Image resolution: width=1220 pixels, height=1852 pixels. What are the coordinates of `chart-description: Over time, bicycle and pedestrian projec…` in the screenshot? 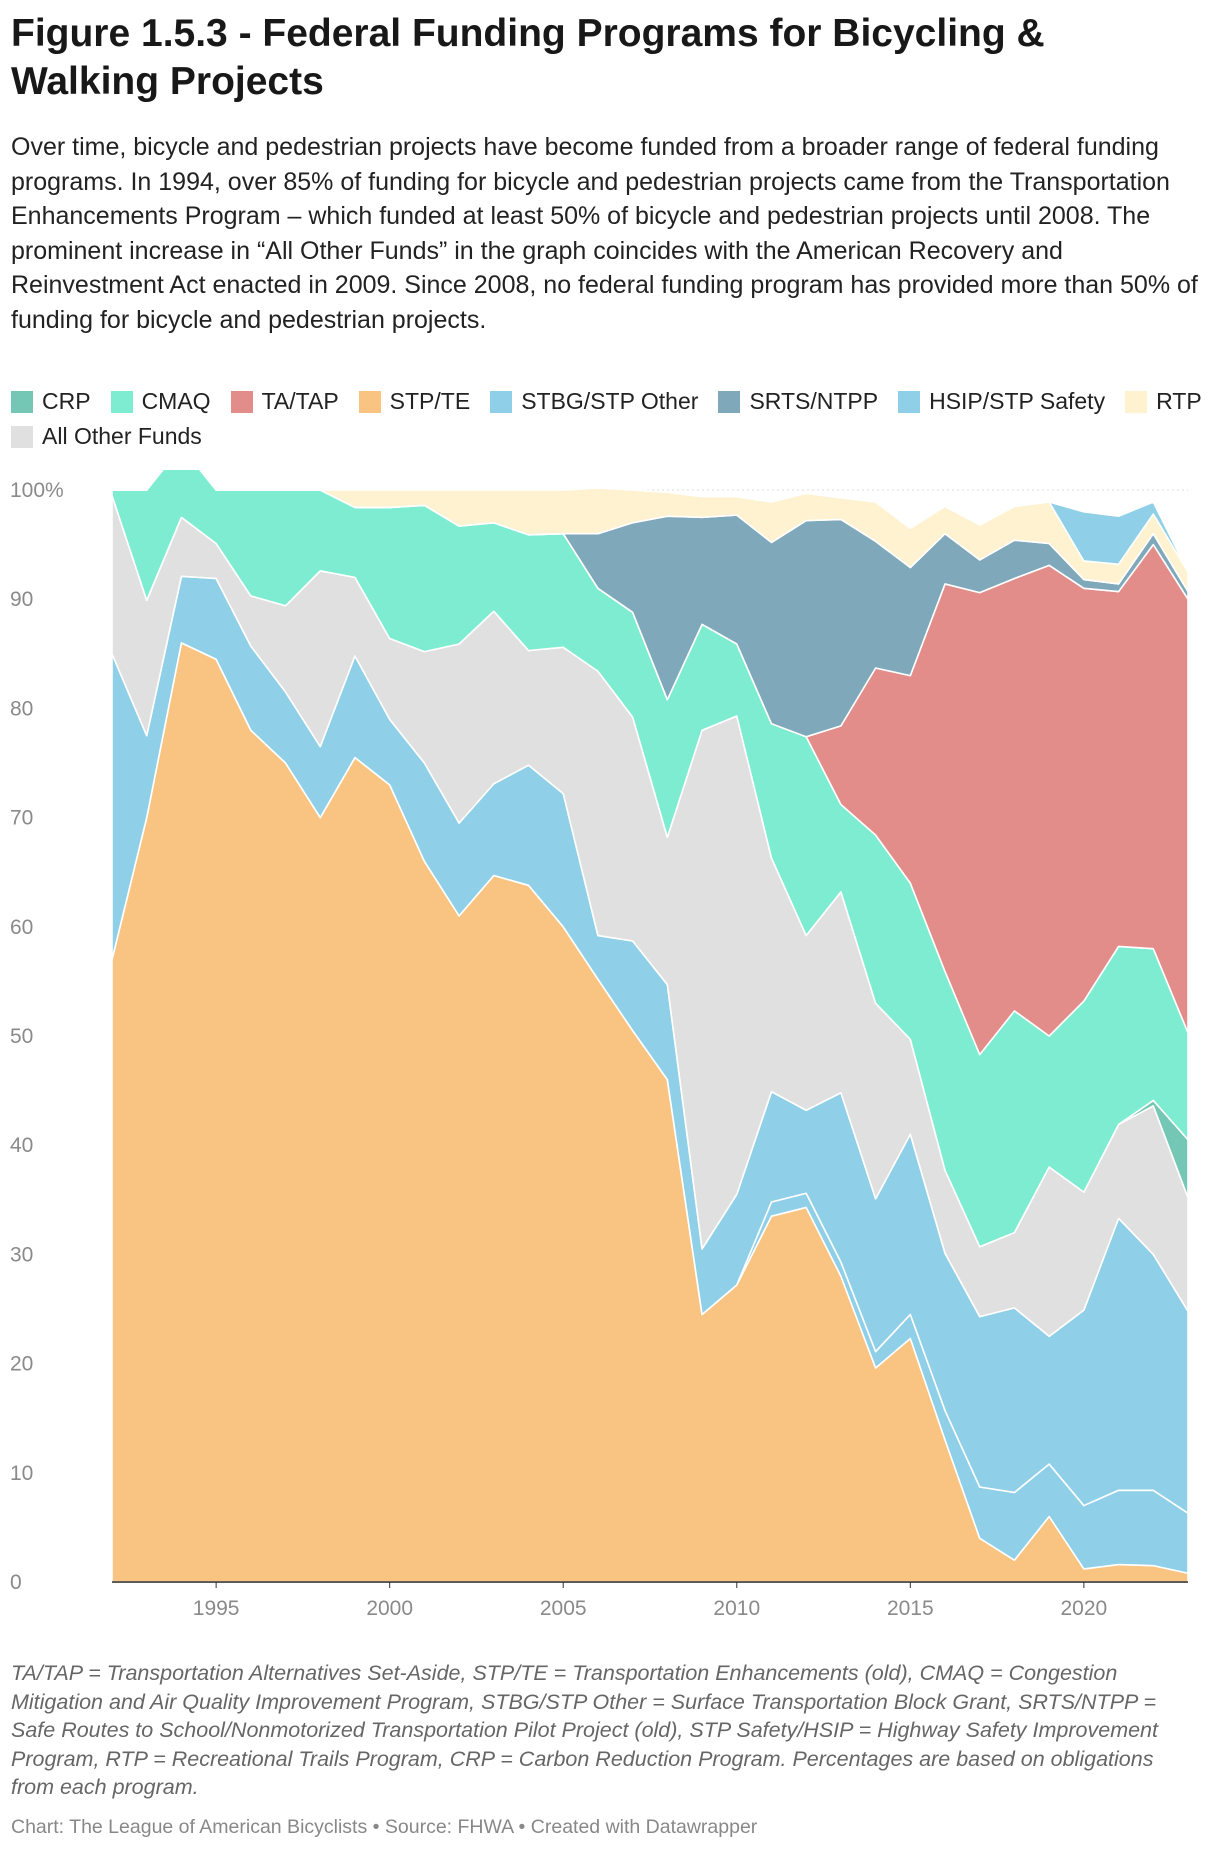 It's located at (604, 233).